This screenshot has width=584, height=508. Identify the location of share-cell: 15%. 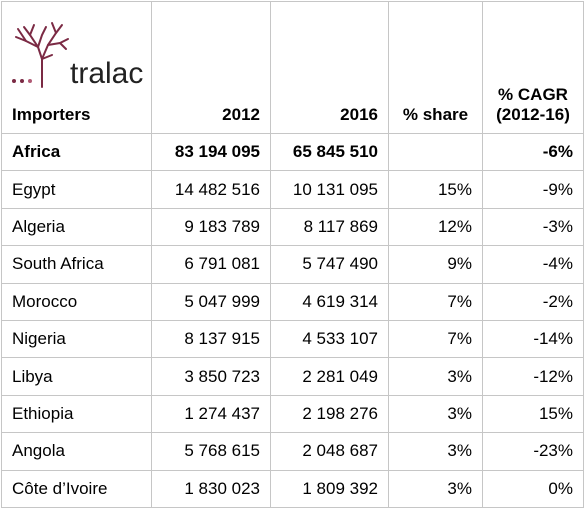
(435, 189).